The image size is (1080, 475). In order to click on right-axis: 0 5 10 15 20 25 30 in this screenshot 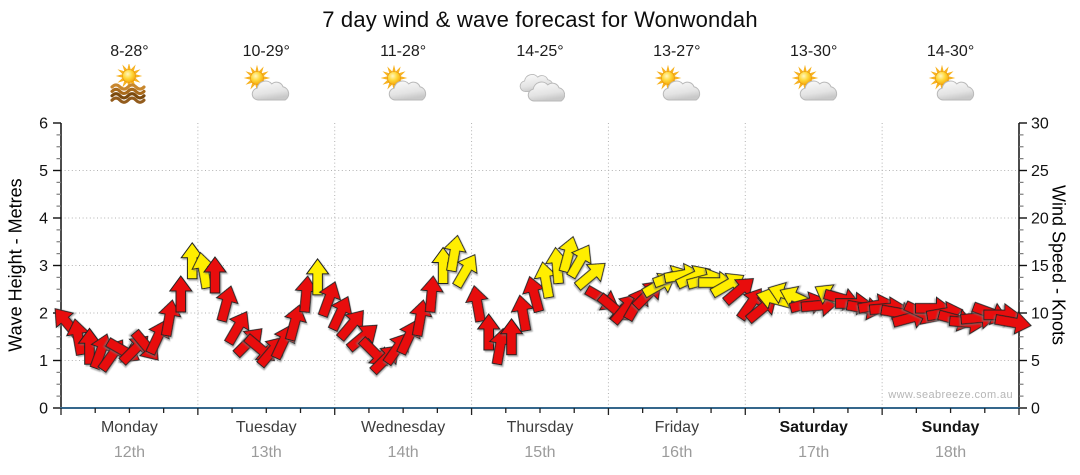, I will do `click(1033, 267)`.